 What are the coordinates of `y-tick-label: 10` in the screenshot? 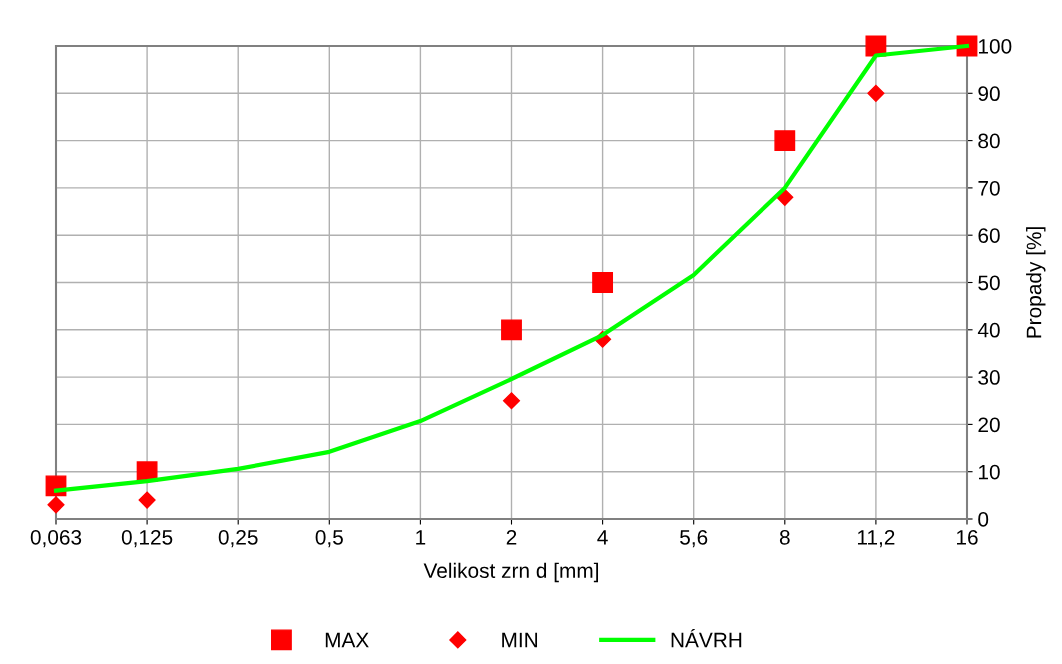 It's located at (989, 472).